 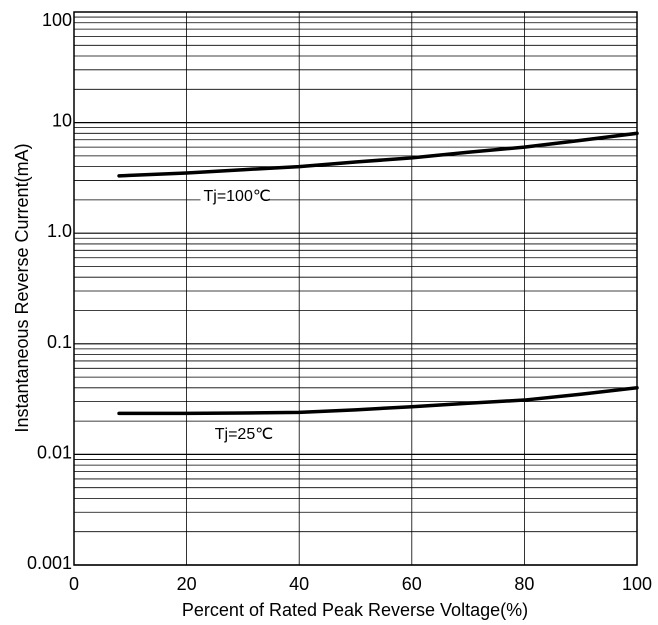 I want to click on series-label: Tj=100℃, so click(x=236, y=196).